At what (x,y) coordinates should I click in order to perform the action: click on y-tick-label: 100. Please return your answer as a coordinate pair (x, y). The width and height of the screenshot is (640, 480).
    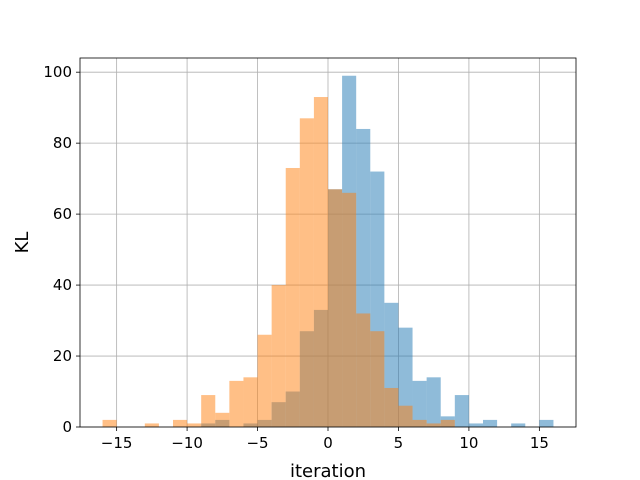
    Looking at the image, I should click on (57, 72).